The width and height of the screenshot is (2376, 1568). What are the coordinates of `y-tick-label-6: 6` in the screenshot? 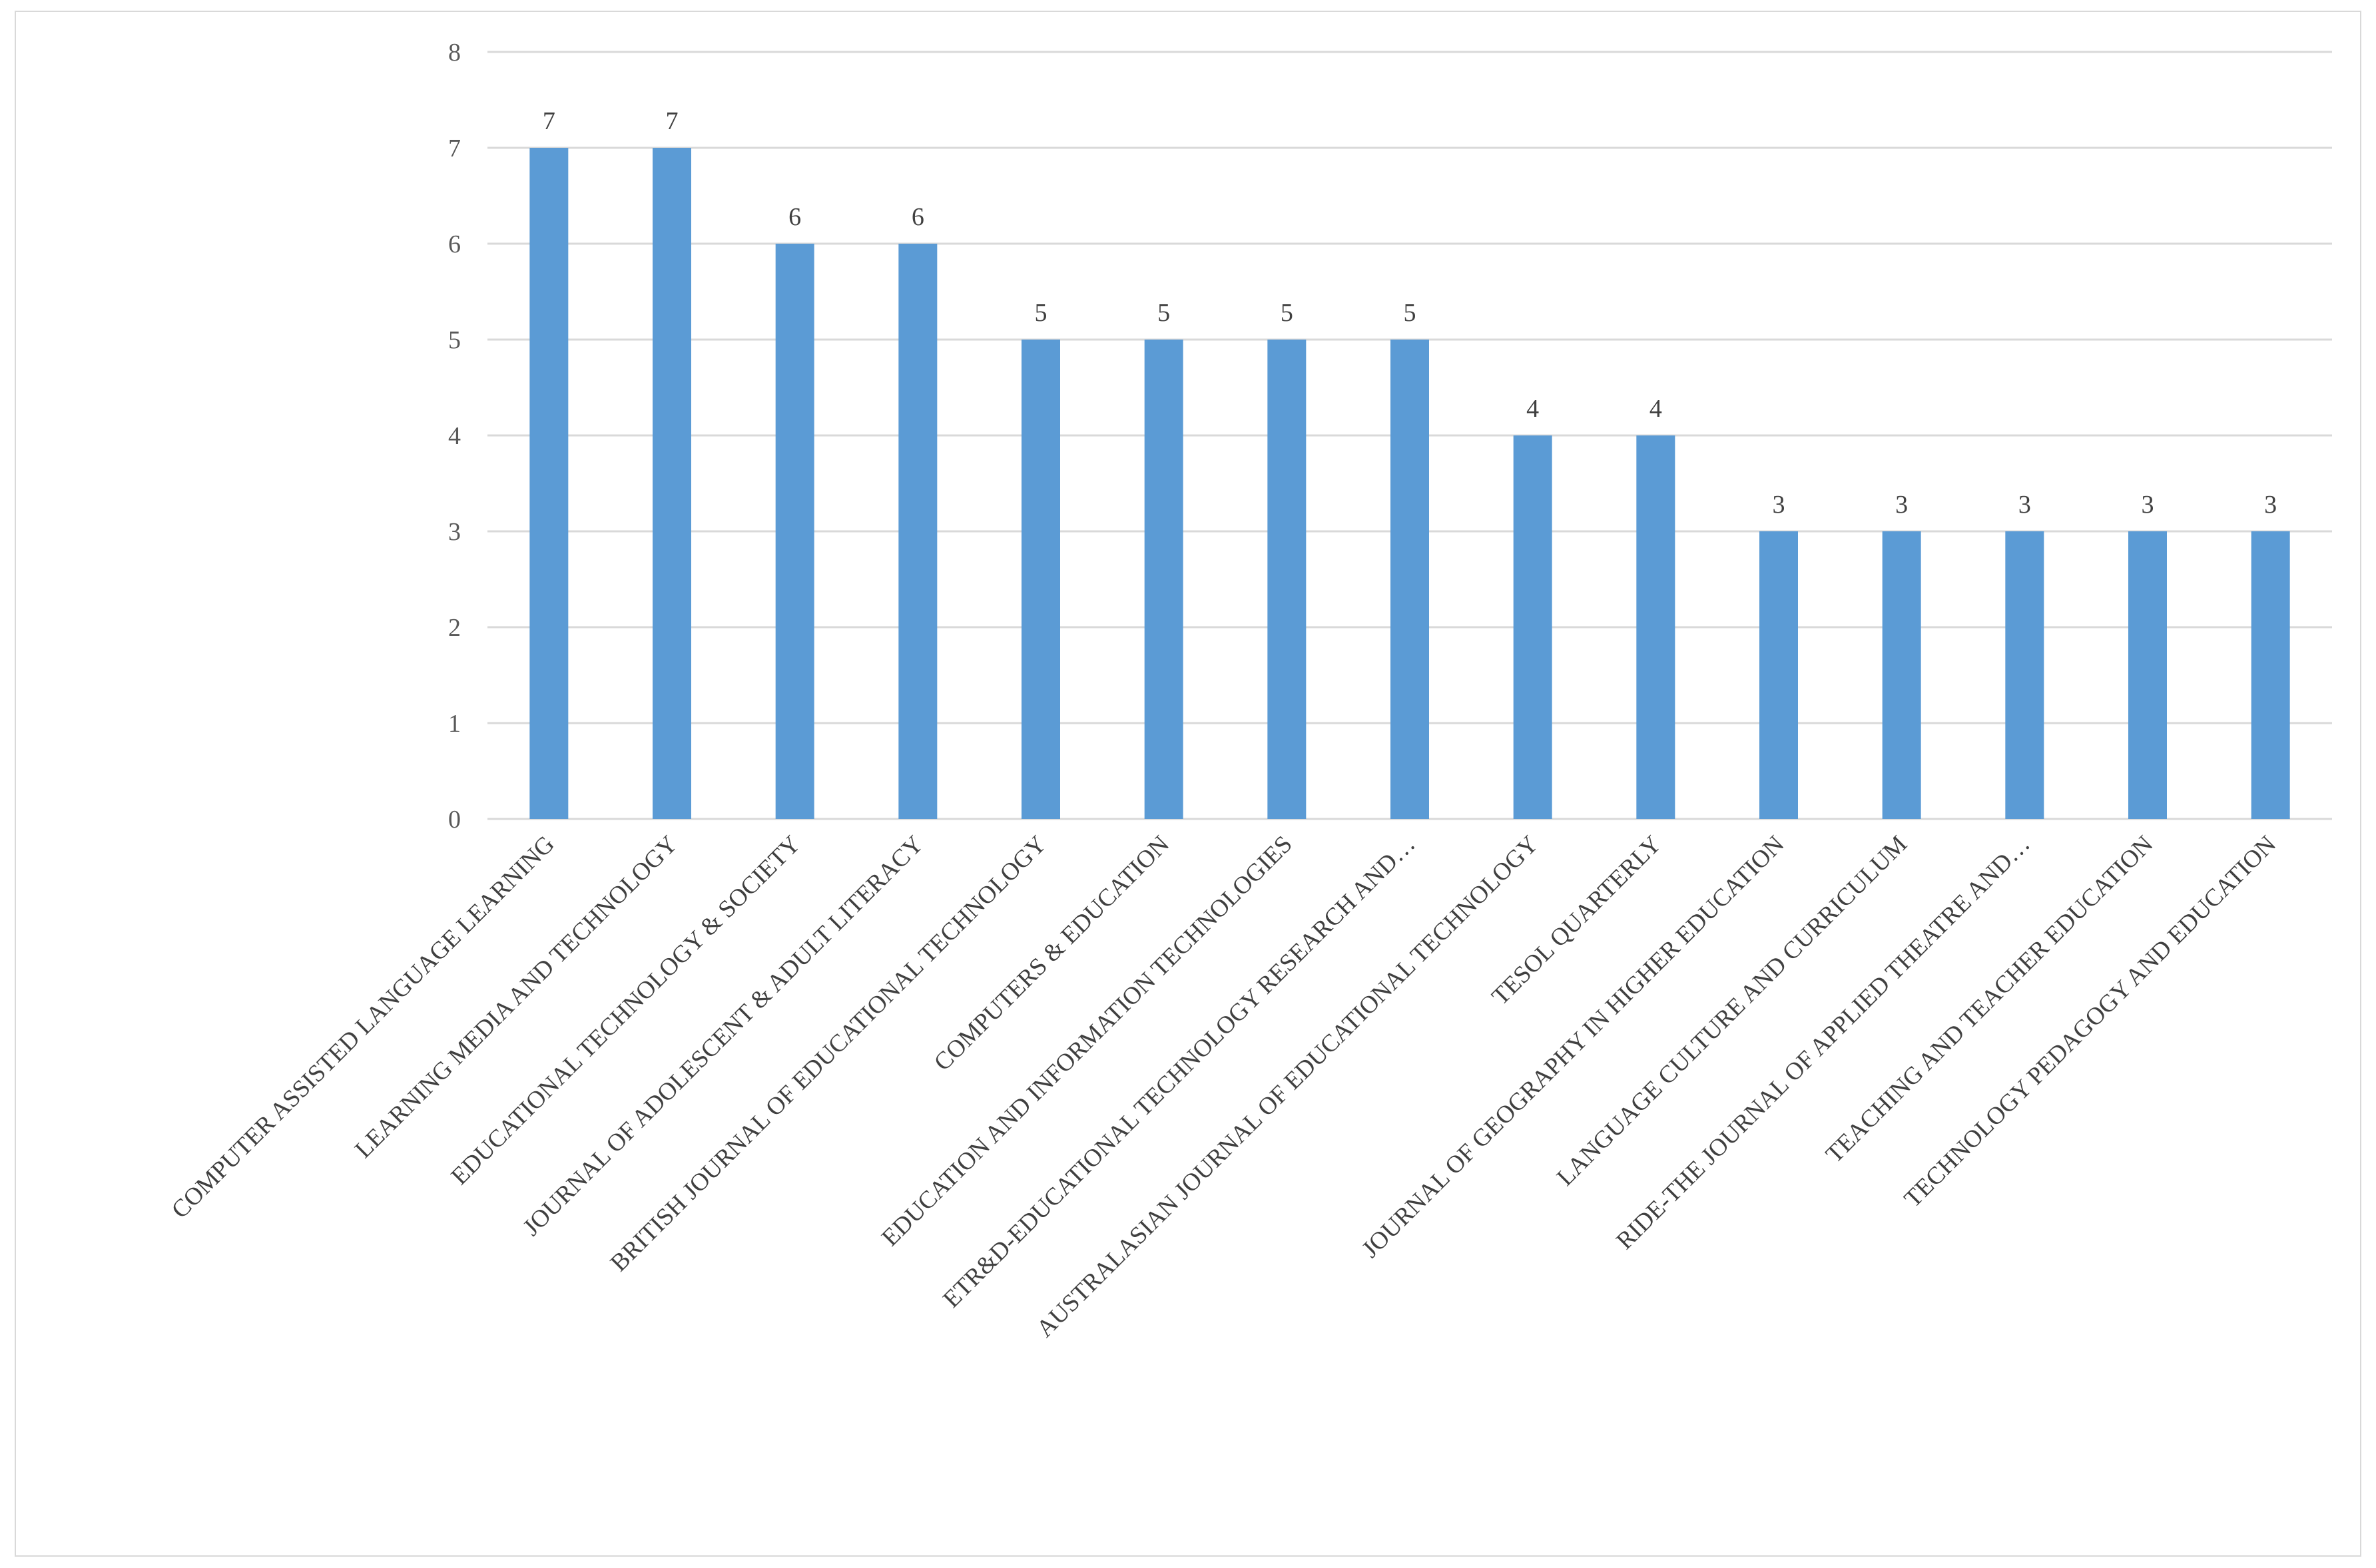 It's located at (454, 244).